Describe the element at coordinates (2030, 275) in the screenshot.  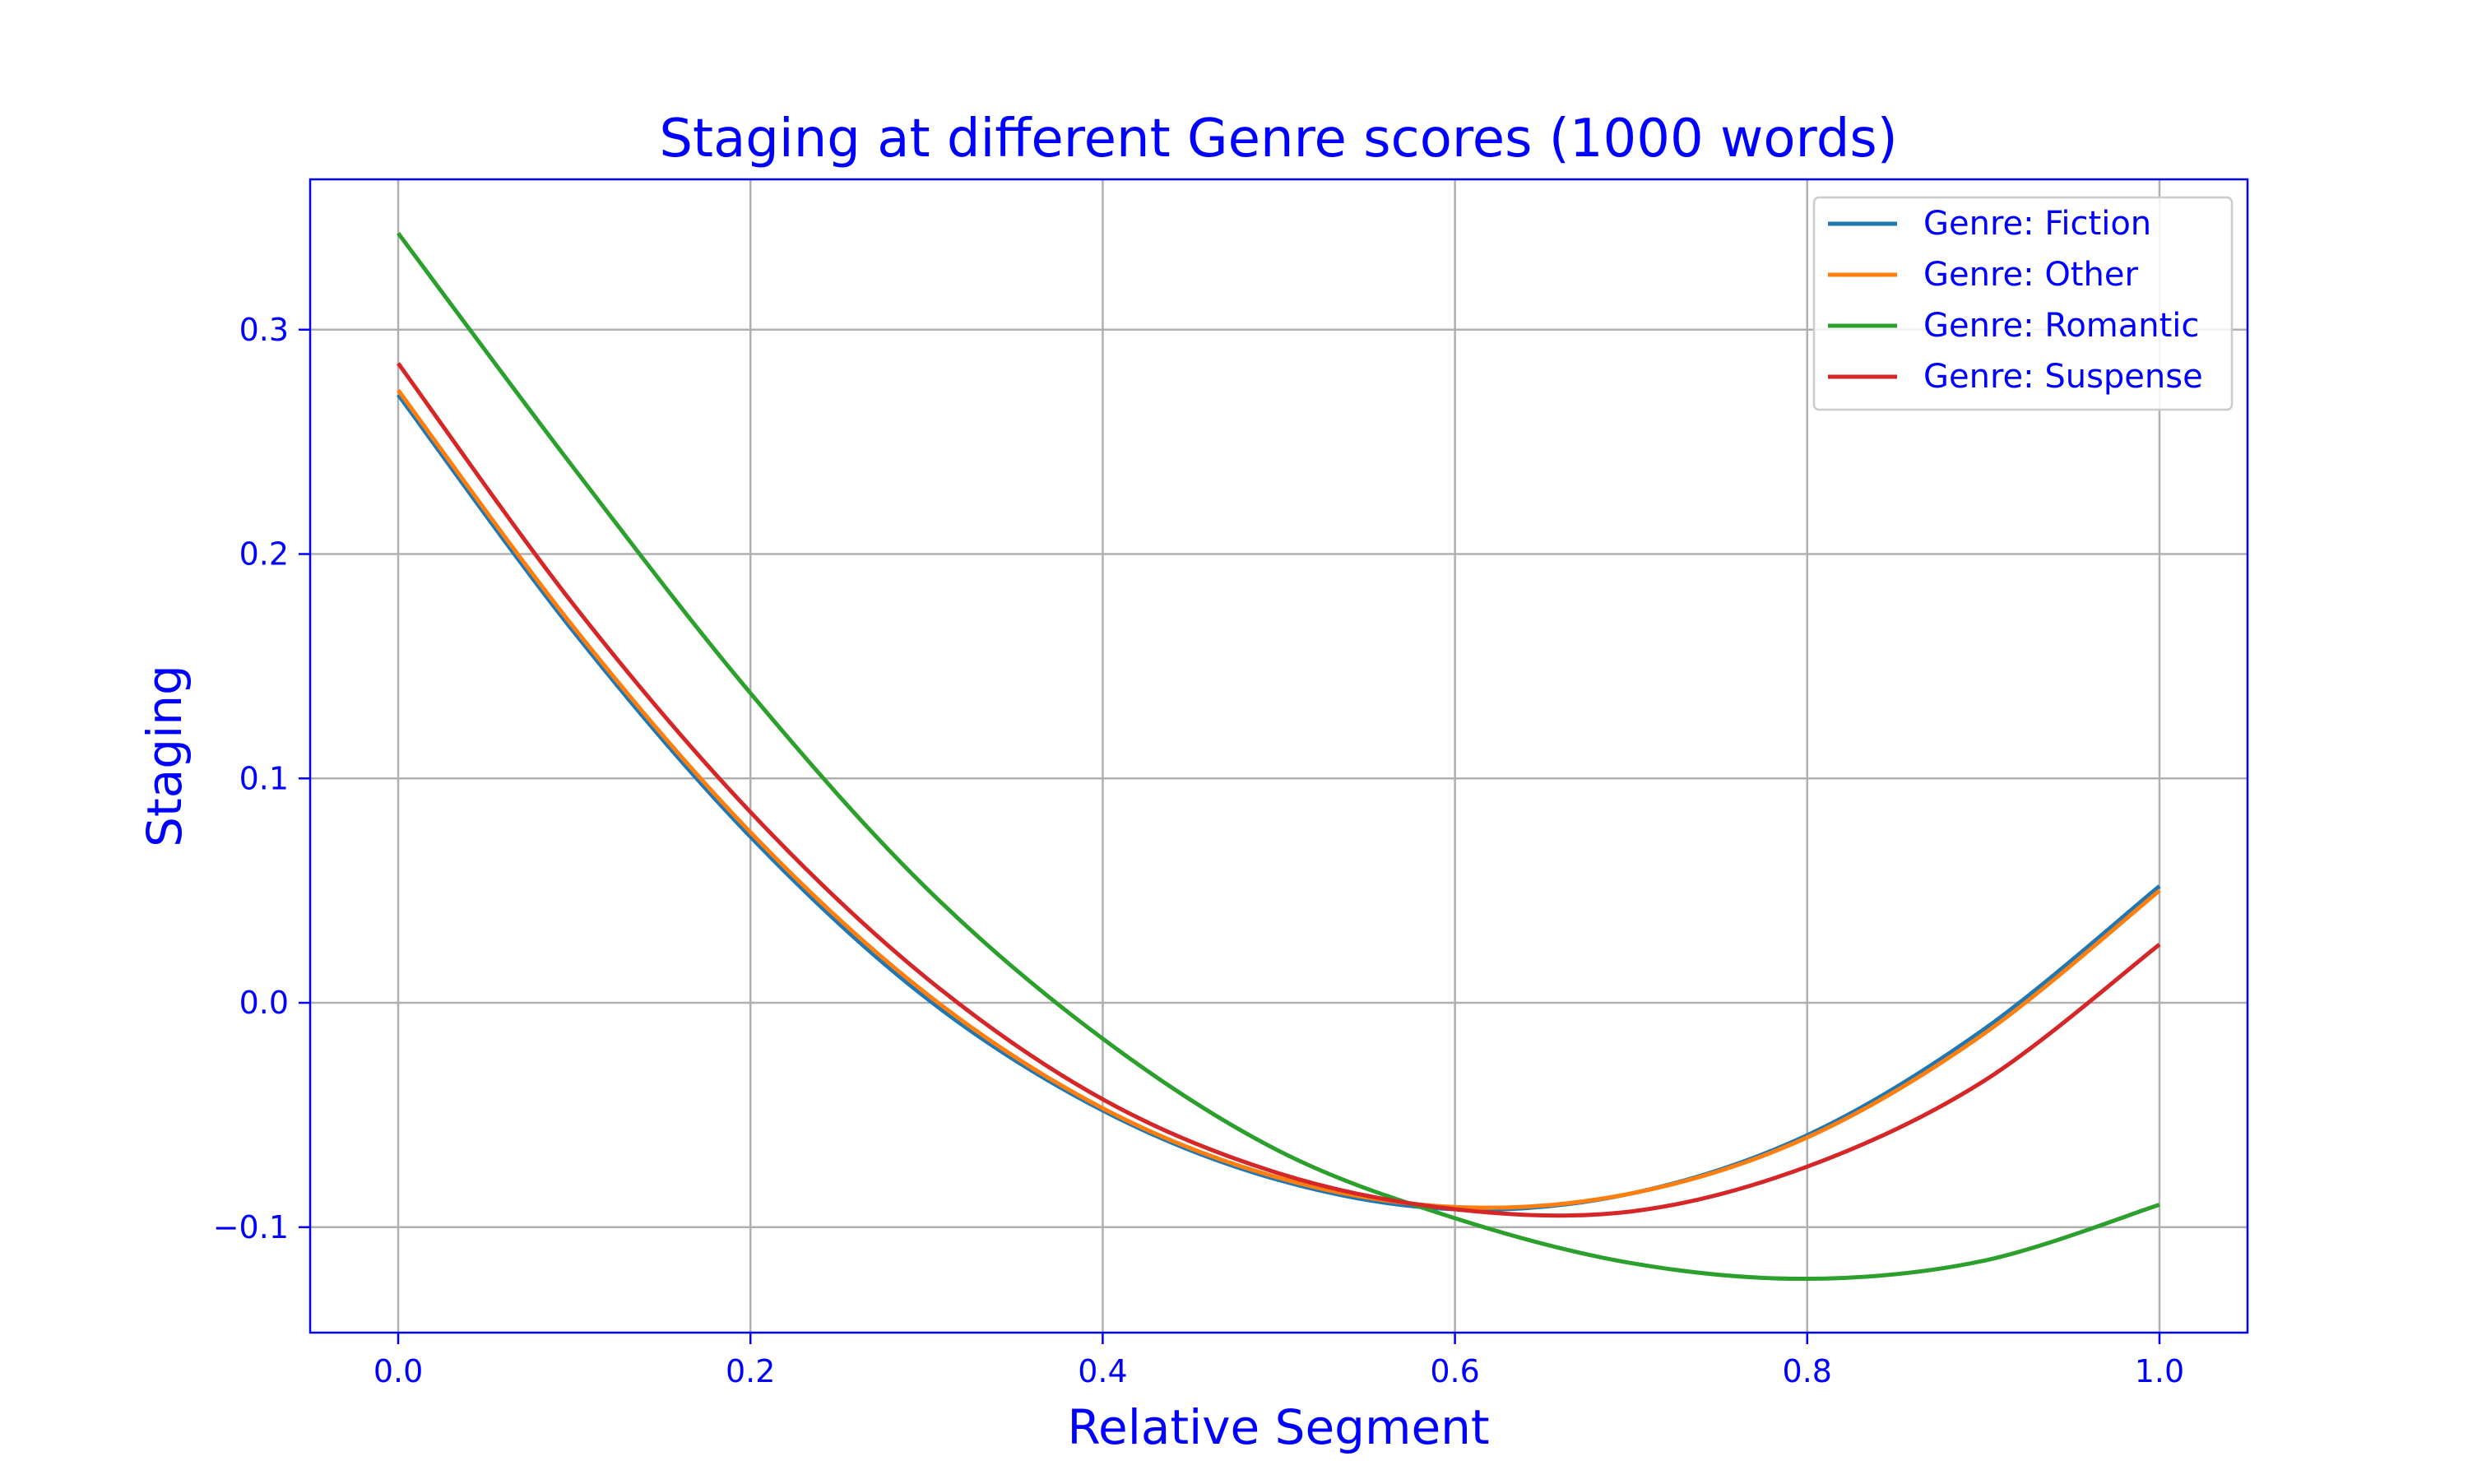
I see `legend-label-genre-other: Genre: Other` at that location.